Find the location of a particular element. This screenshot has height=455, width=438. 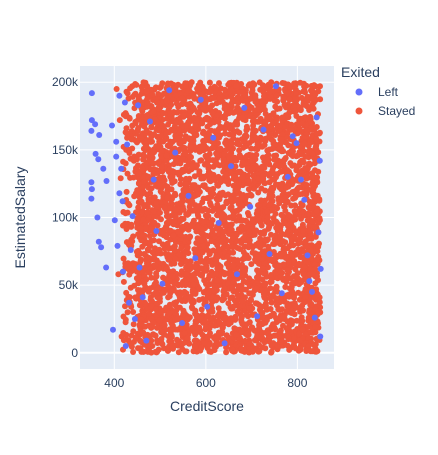

legend-item-stayed: Stayed is located at coordinates (385, 111).